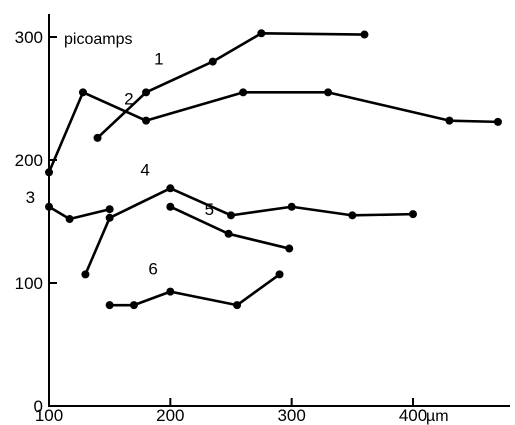  What do you see at coordinates (128, 99) in the screenshot?
I see `series-label-2: 2` at bounding box center [128, 99].